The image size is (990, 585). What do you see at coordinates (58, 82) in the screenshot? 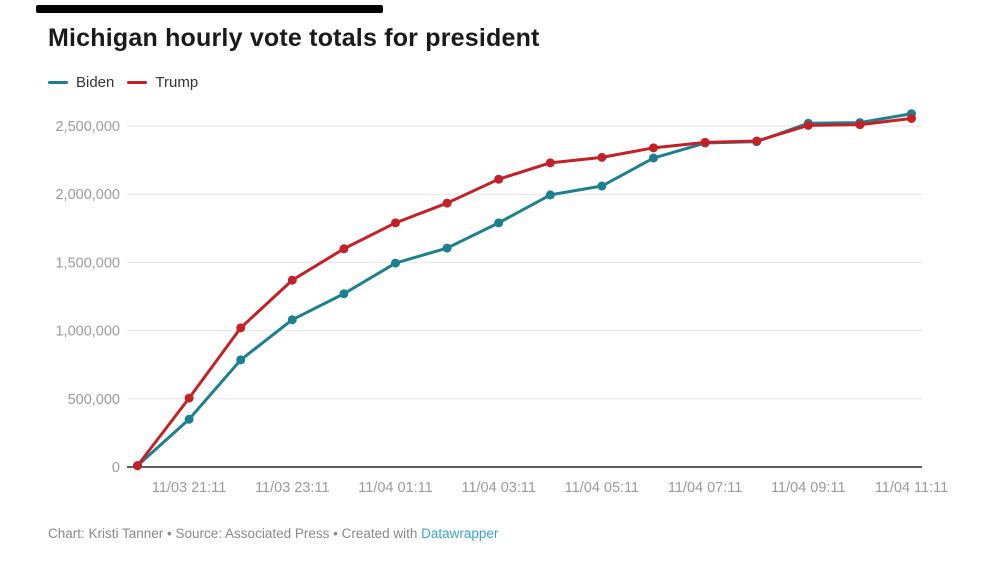
I see `biden-line-swatch-icon` at bounding box center [58, 82].